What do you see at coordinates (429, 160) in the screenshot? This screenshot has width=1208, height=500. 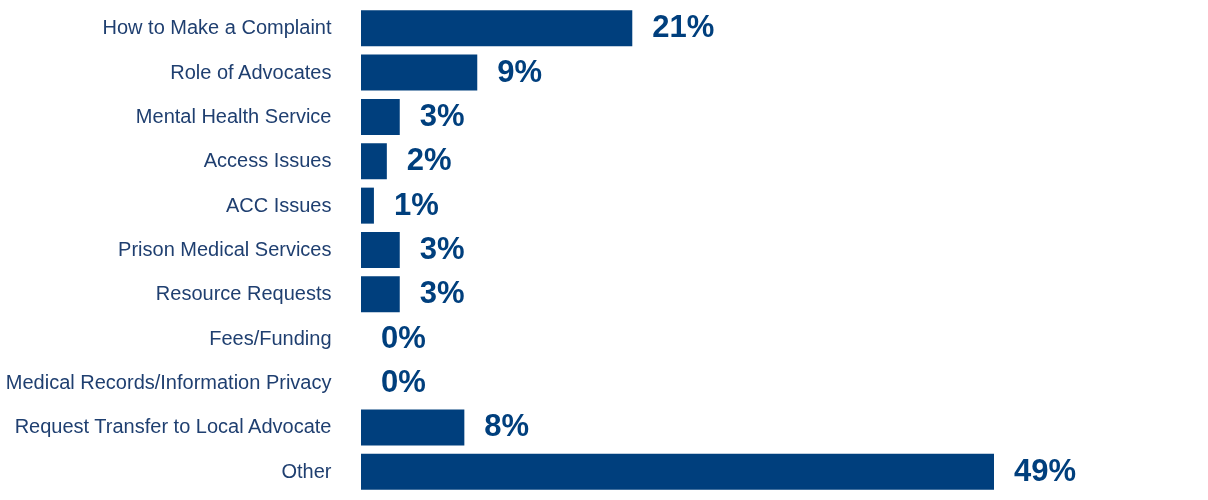 I see `data-label: 2%` at bounding box center [429, 160].